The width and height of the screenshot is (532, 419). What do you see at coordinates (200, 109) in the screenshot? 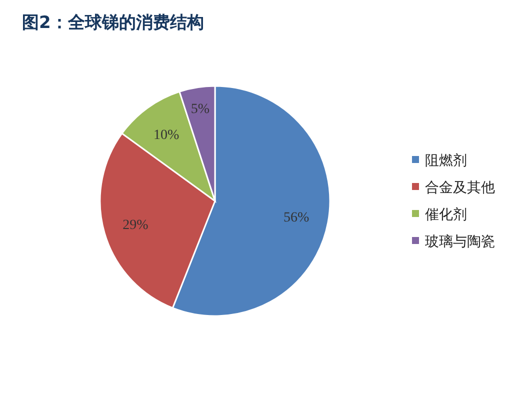
I see `data-label: 5%` at bounding box center [200, 109].